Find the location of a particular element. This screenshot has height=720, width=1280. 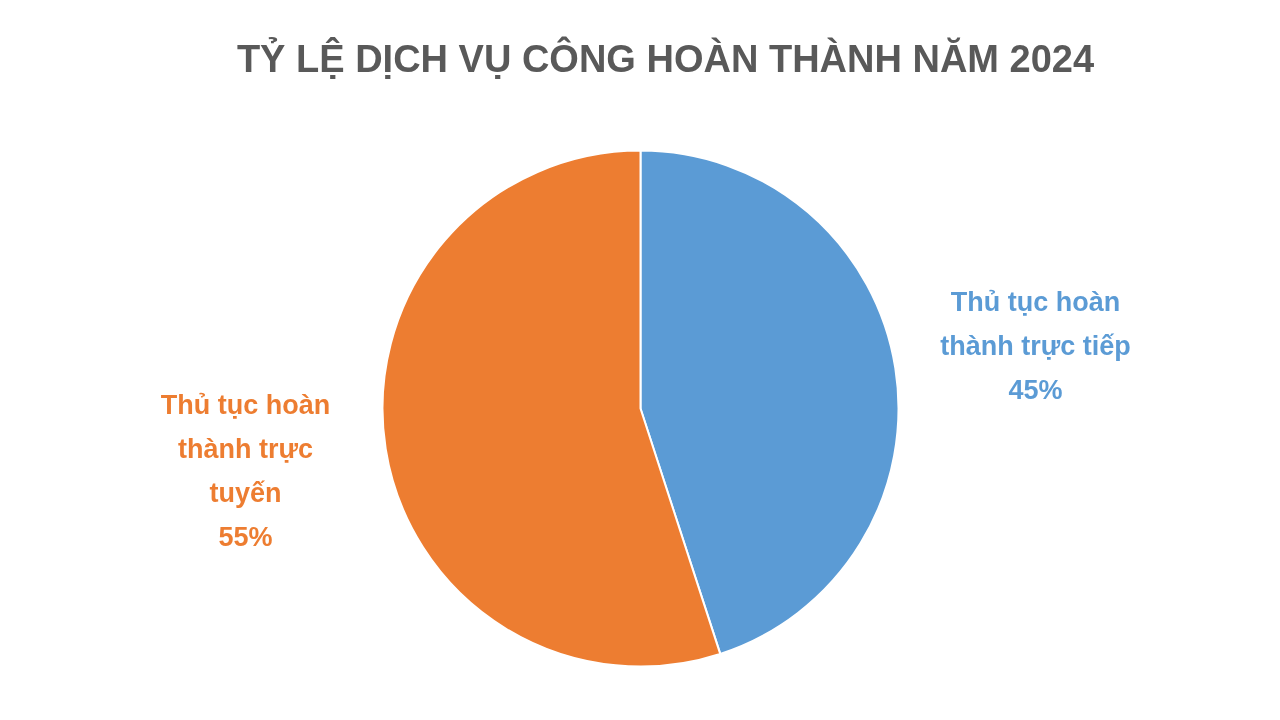

data-label: 55% is located at coordinates (245, 537).